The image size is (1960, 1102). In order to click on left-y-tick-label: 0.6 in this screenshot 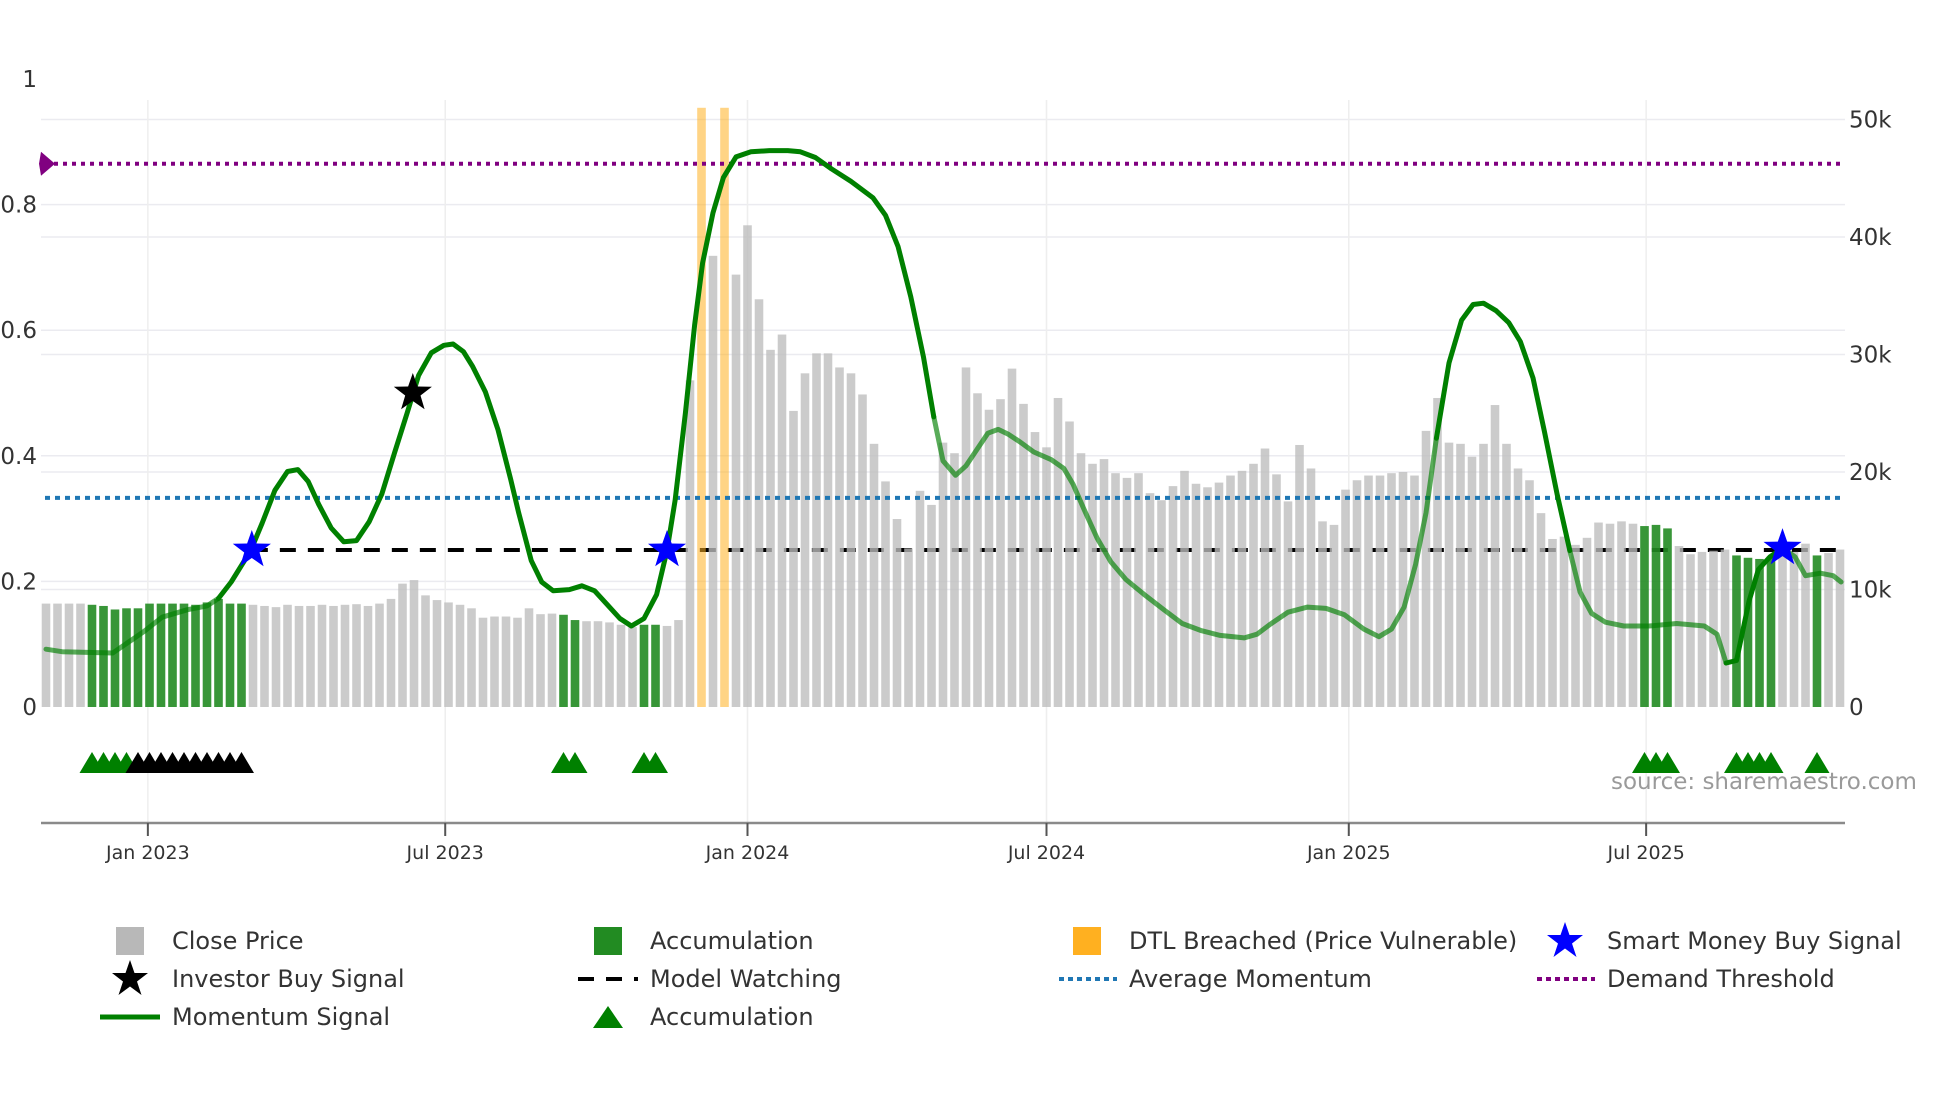, I will do `click(18, 331)`.